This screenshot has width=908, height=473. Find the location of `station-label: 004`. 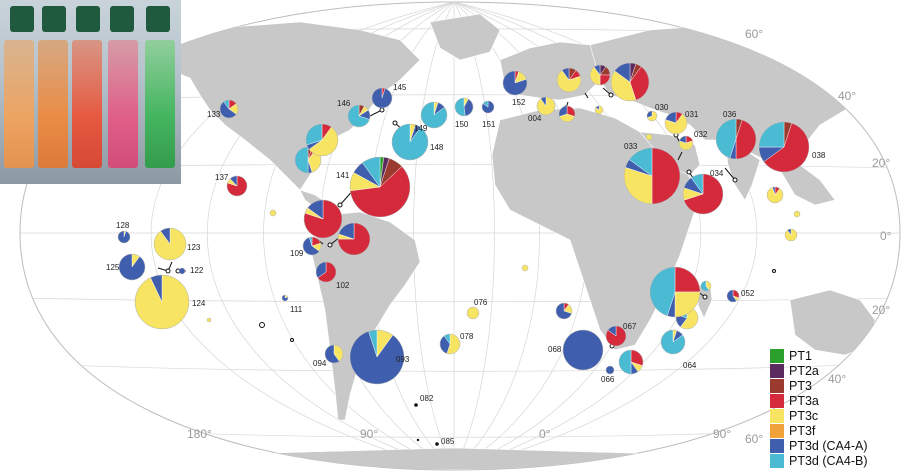

station-label: 004 is located at coordinates (535, 118).